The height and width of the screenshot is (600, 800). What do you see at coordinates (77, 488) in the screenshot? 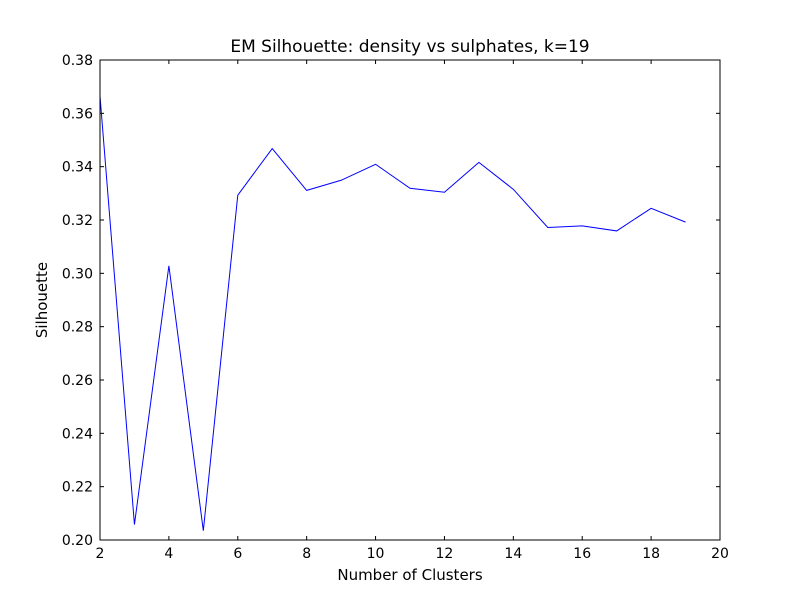
I see `y-tick-label: 0.22` at bounding box center [77, 488].